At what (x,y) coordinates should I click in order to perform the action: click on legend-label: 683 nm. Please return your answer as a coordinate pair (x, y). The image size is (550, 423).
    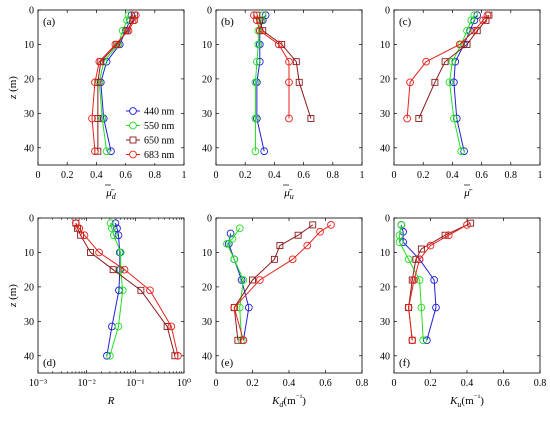
    Looking at the image, I should click on (159, 155).